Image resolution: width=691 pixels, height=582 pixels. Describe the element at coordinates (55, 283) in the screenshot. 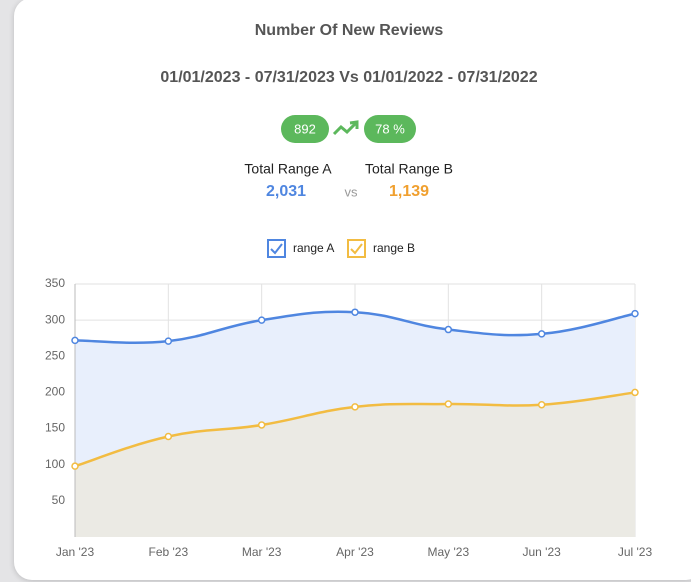

I see `y-tick-label: 350` at that location.